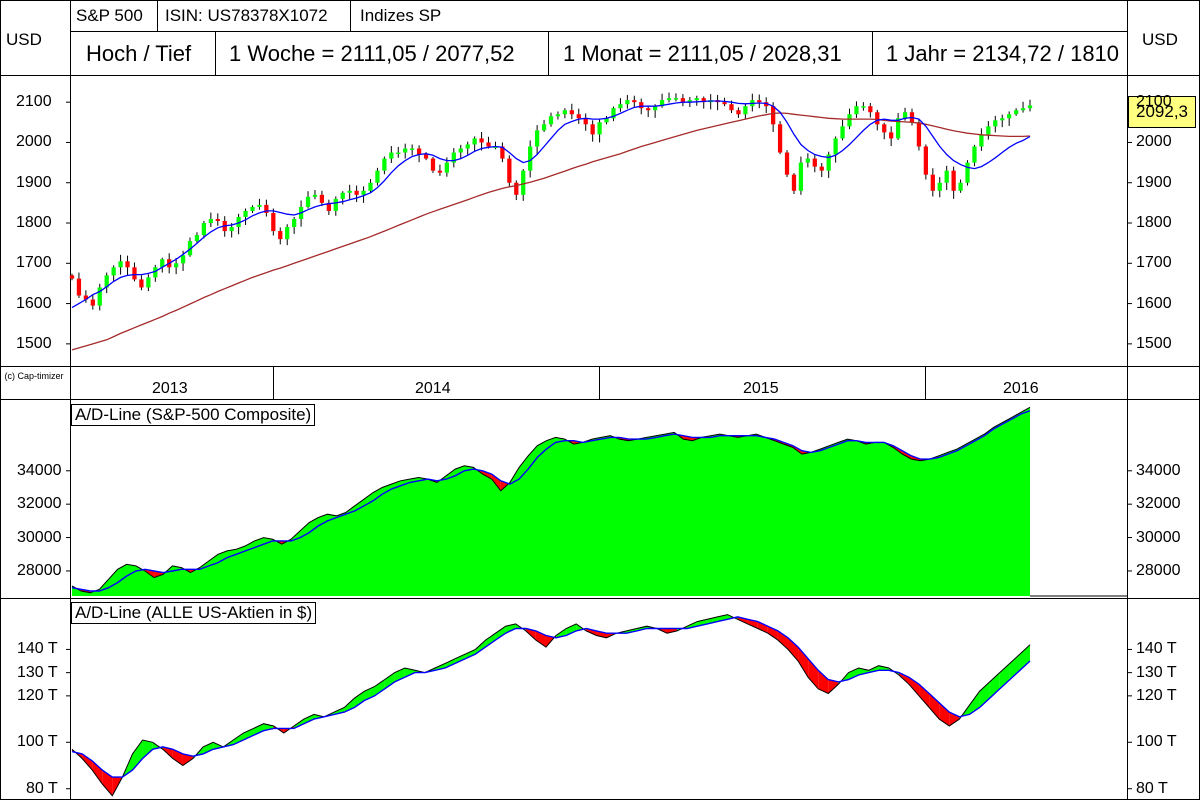 Image resolution: width=1200 pixels, height=800 pixels. What do you see at coordinates (1158, 537) in the screenshot?
I see `y-tick-label-right: 30000` at bounding box center [1158, 537].